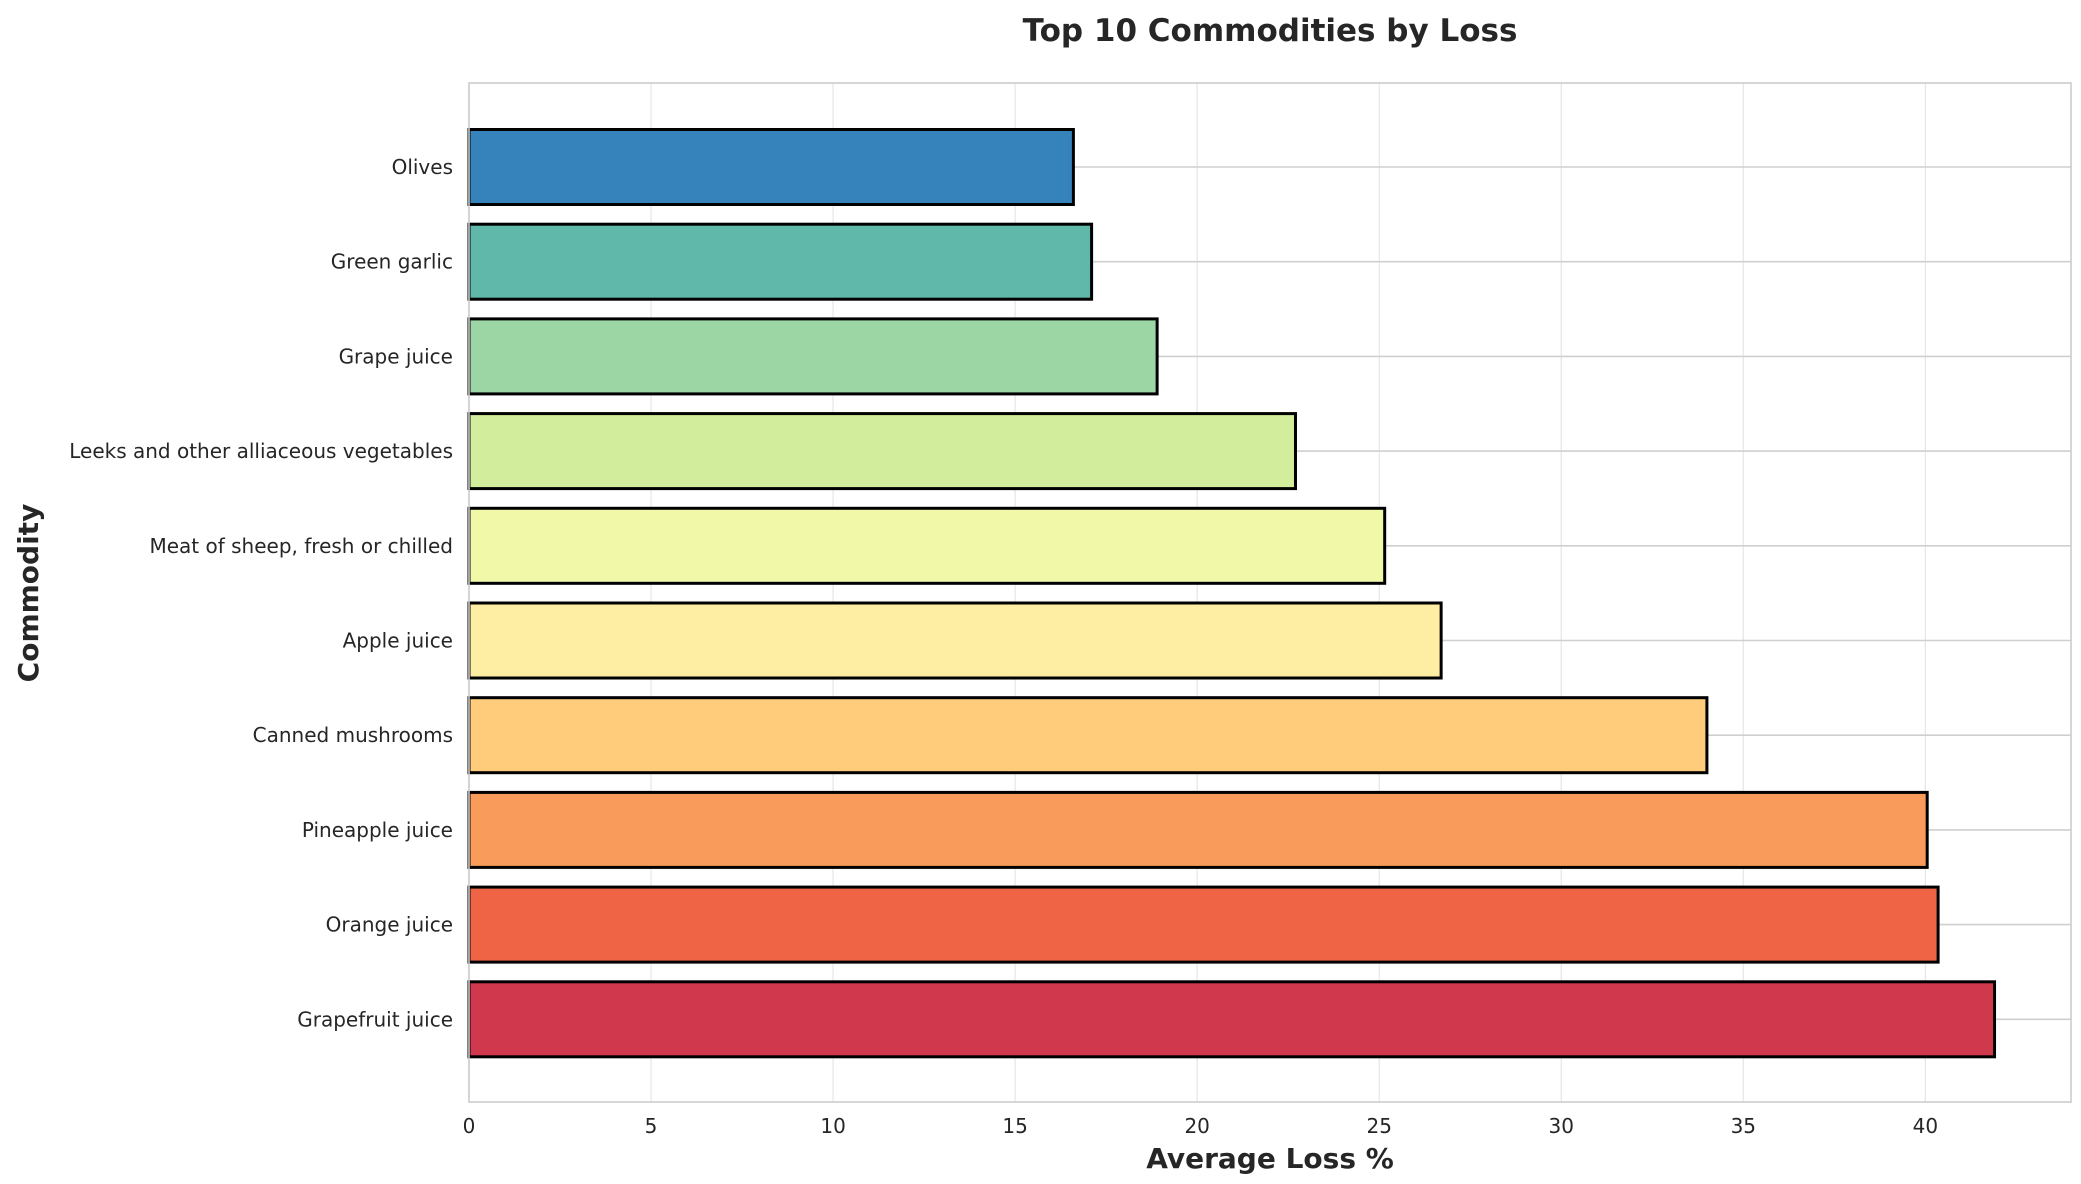 The image size is (2081, 1184). I want to click on x-tick-label-4: 20, so click(1196, 1126).